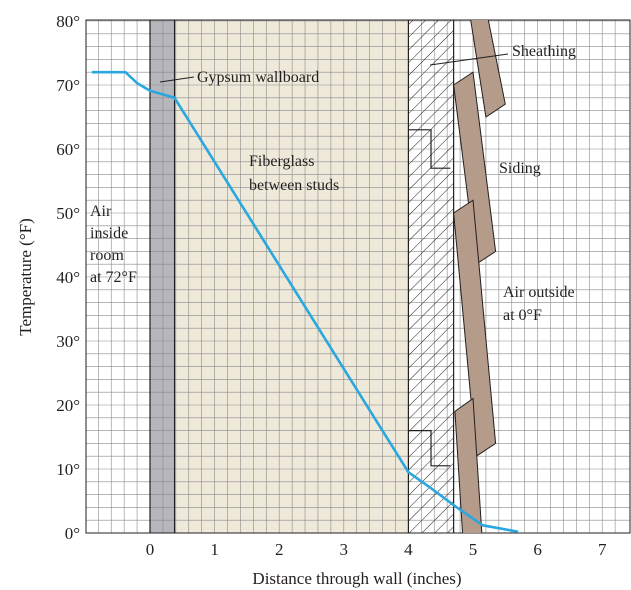 The width and height of the screenshot is (631, 590). Describe the element at coordinates (214, 549) in the screenshot. I see `x-tick-label: 1` at that location.